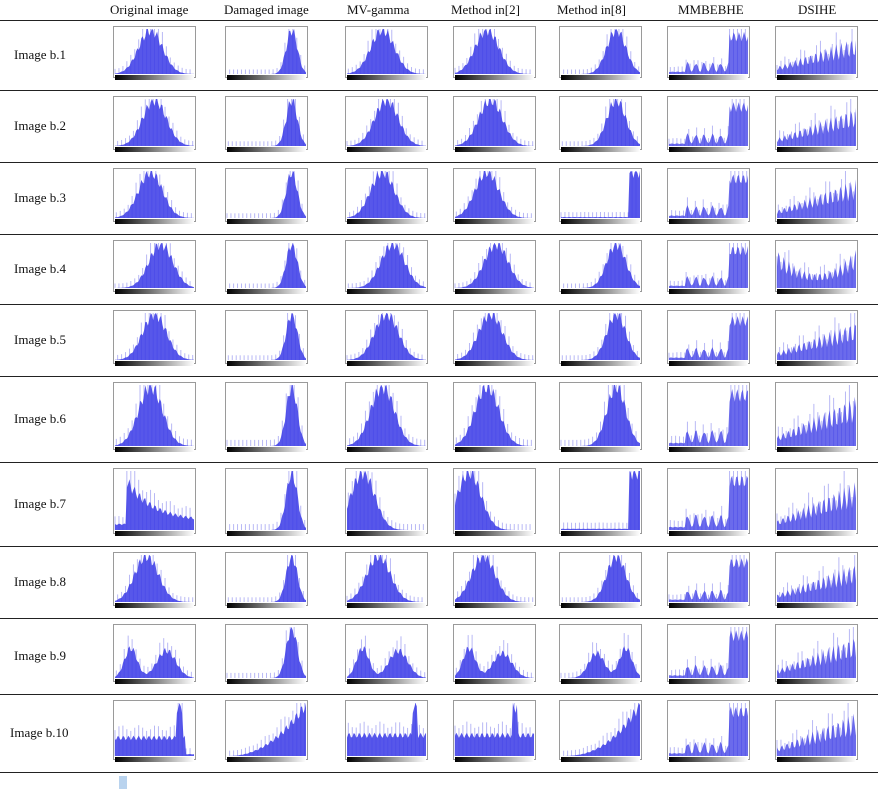 The image size is (878, 789). What do you see at coordinates (40, 655) in the screenshot?
I see `row-label: Image b.9` at bounding box center [40, 655].